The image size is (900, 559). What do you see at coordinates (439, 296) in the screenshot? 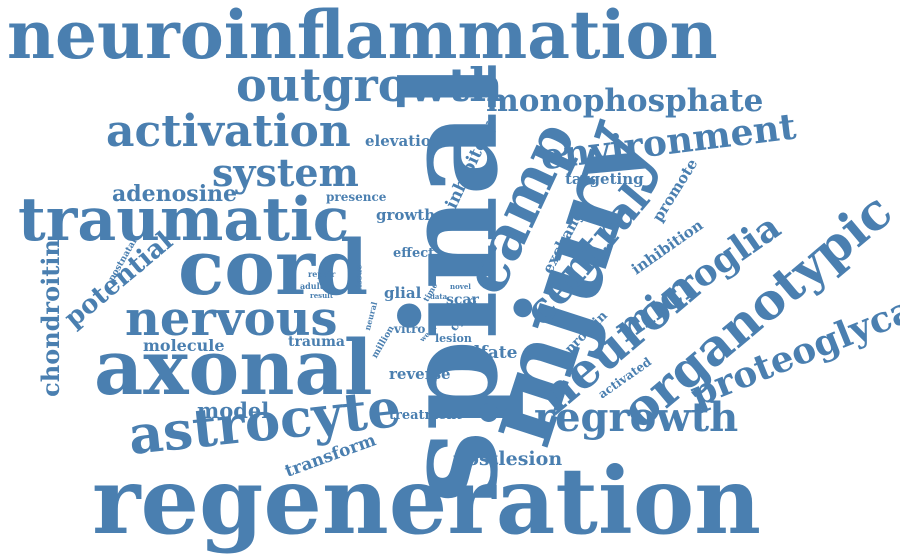
I see `word: data` at bounding box center [439, 296].